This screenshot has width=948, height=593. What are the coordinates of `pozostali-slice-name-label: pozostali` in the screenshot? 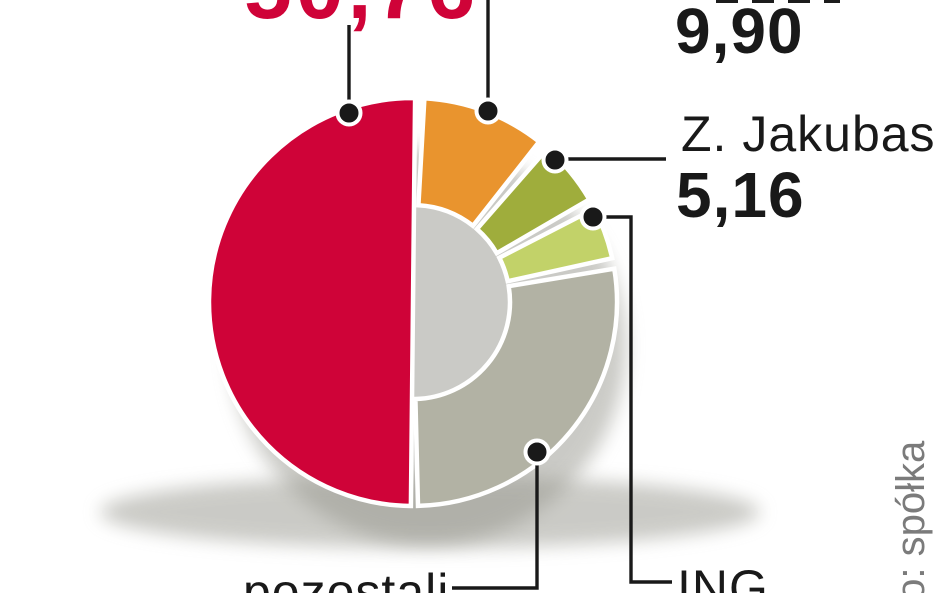 It's located at (346, 578).